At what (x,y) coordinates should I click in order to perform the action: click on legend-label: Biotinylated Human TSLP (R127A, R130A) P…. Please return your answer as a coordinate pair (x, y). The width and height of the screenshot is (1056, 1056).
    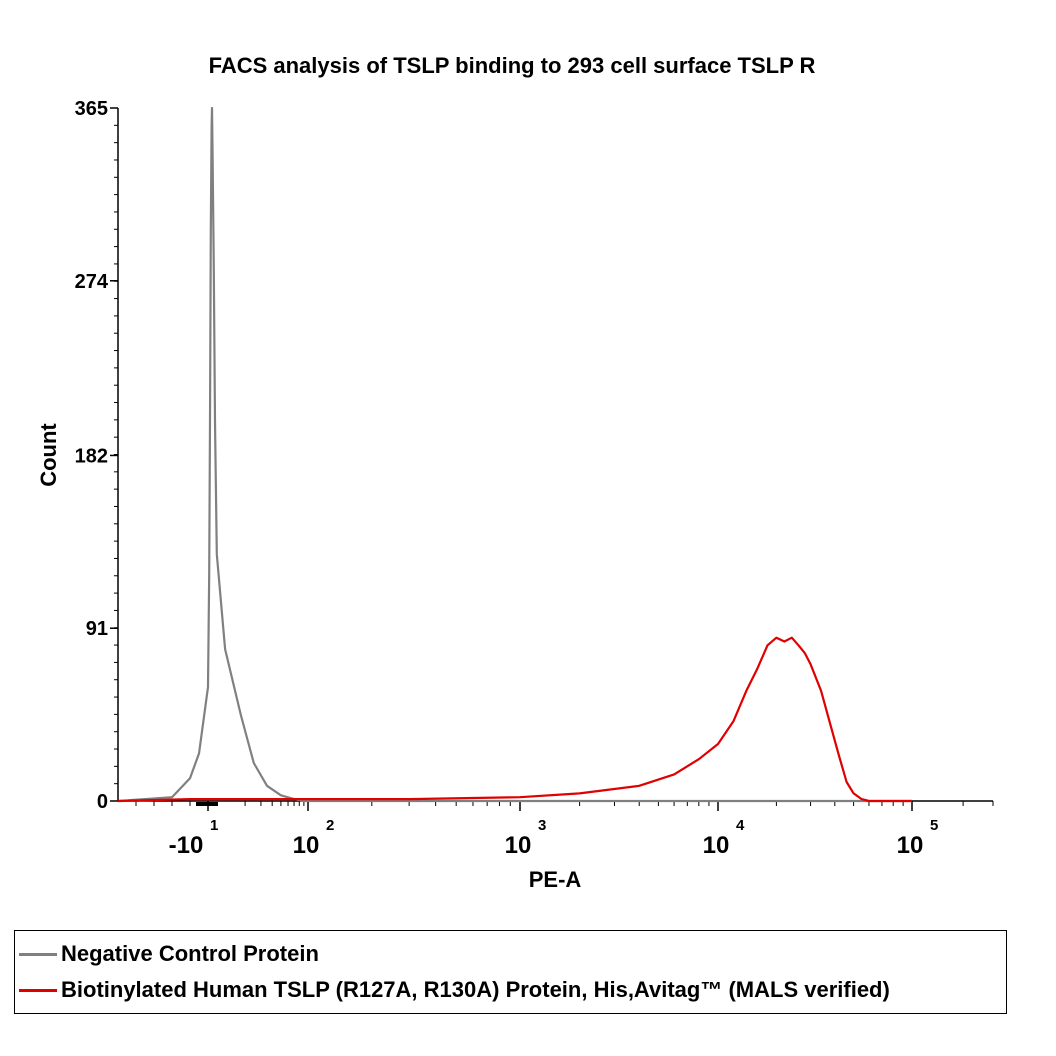
    Looking at the image, I should click on (475, 989).